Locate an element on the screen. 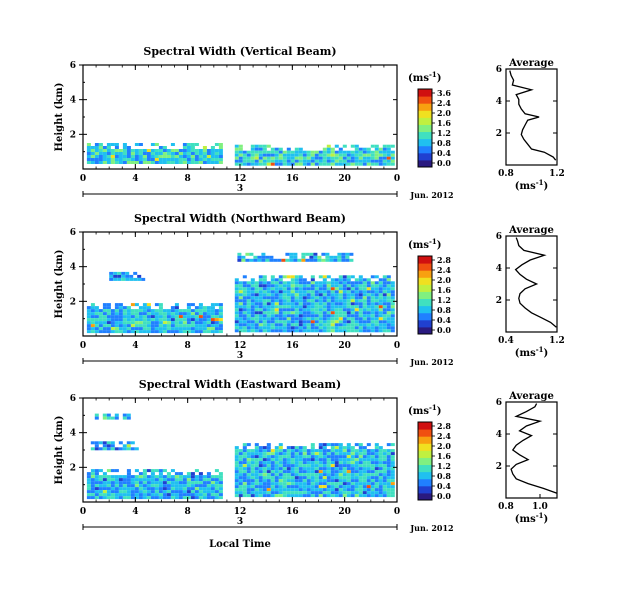 The width and height of the screenshot is (617, 598). colorbar-tick-label: 0.0 is located at coordinates (444, 330).